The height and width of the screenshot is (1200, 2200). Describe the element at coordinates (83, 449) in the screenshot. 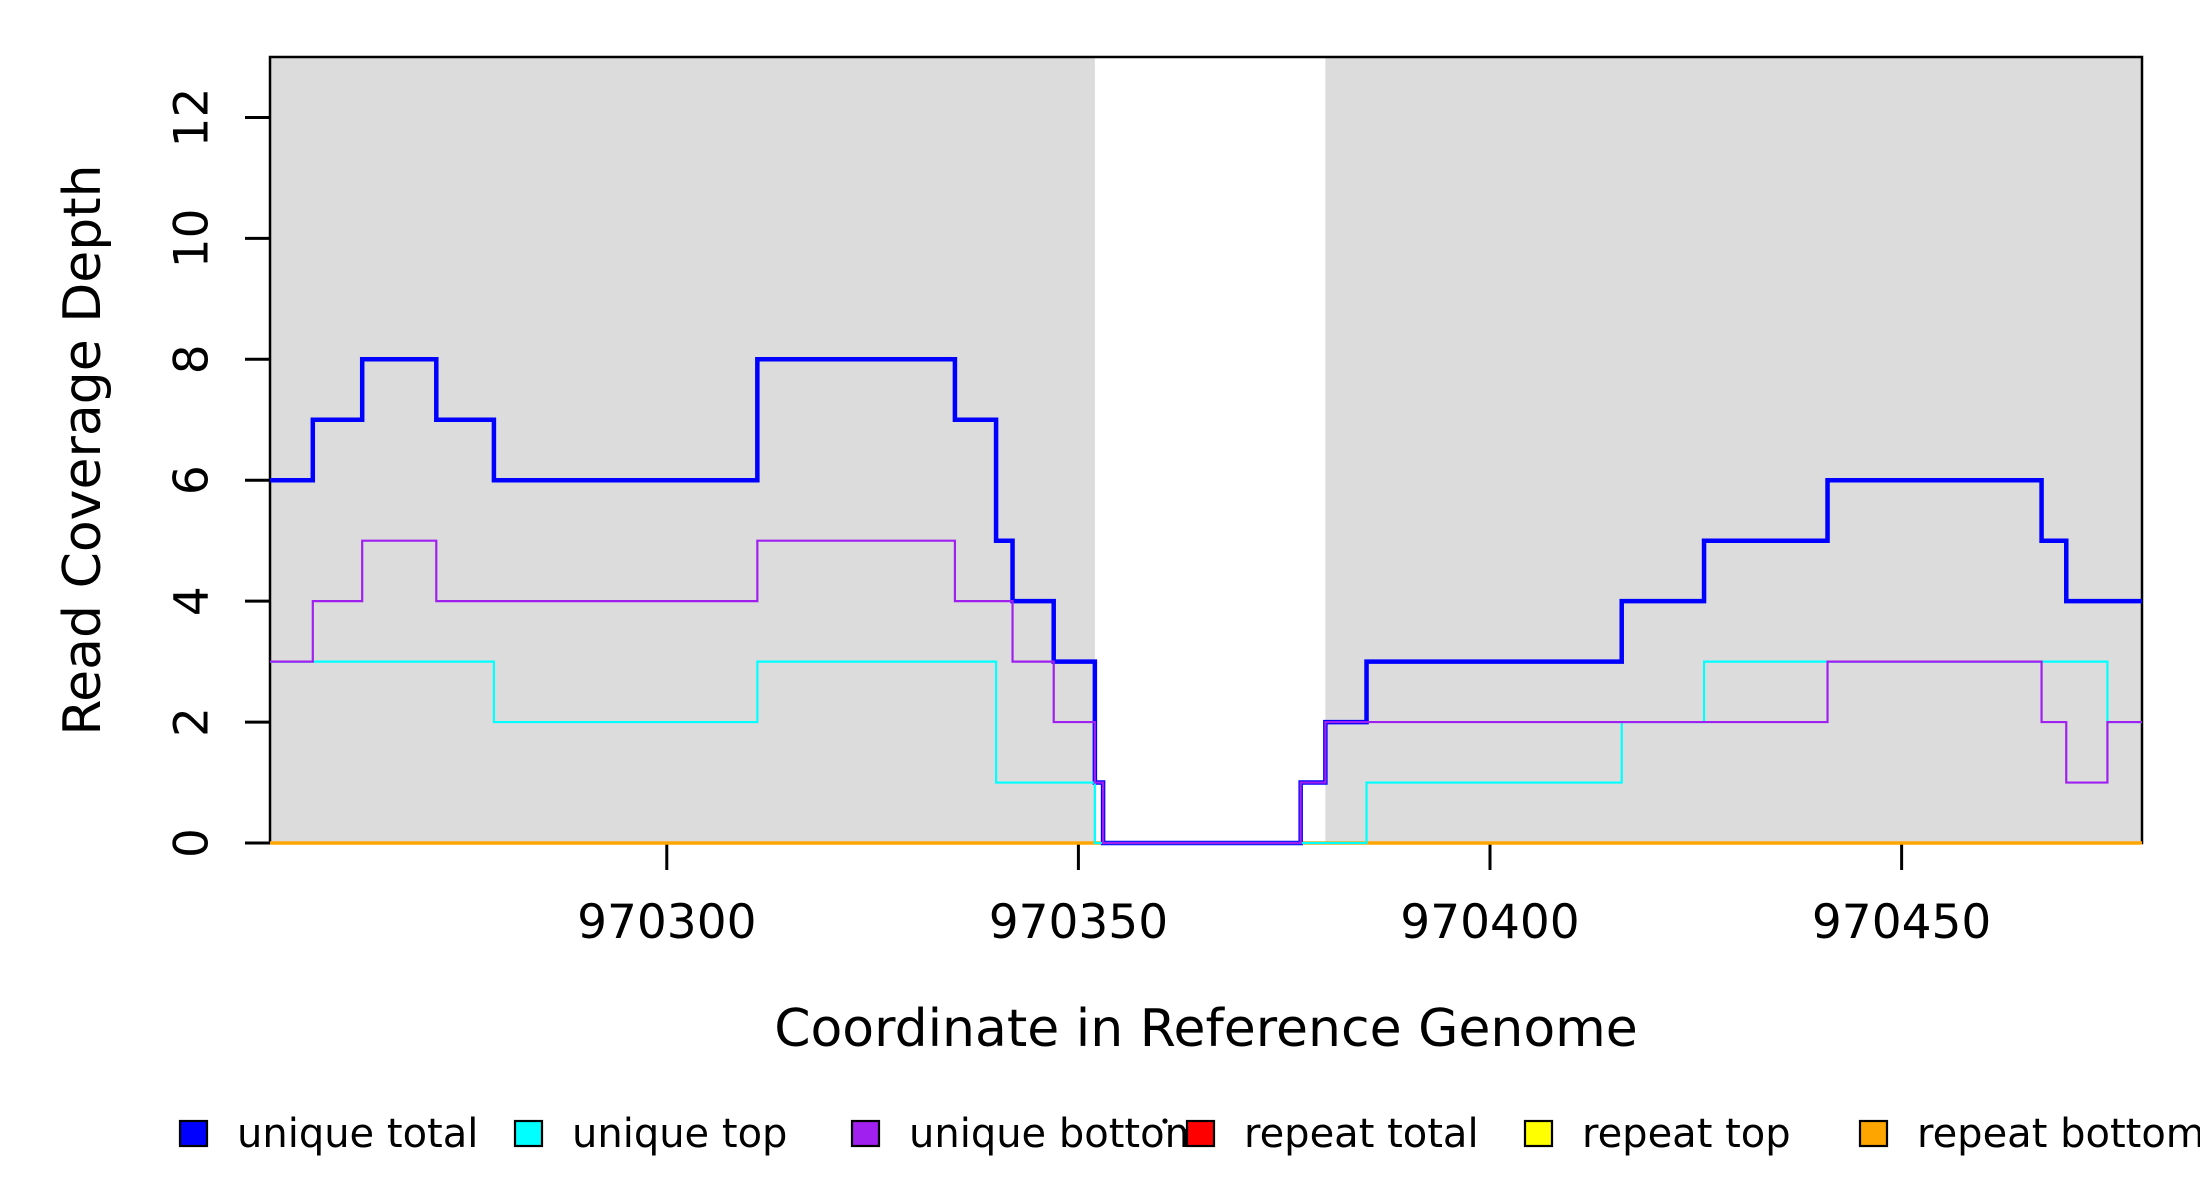

I see `y-axis-title: Read Coverage Depth` at that location.